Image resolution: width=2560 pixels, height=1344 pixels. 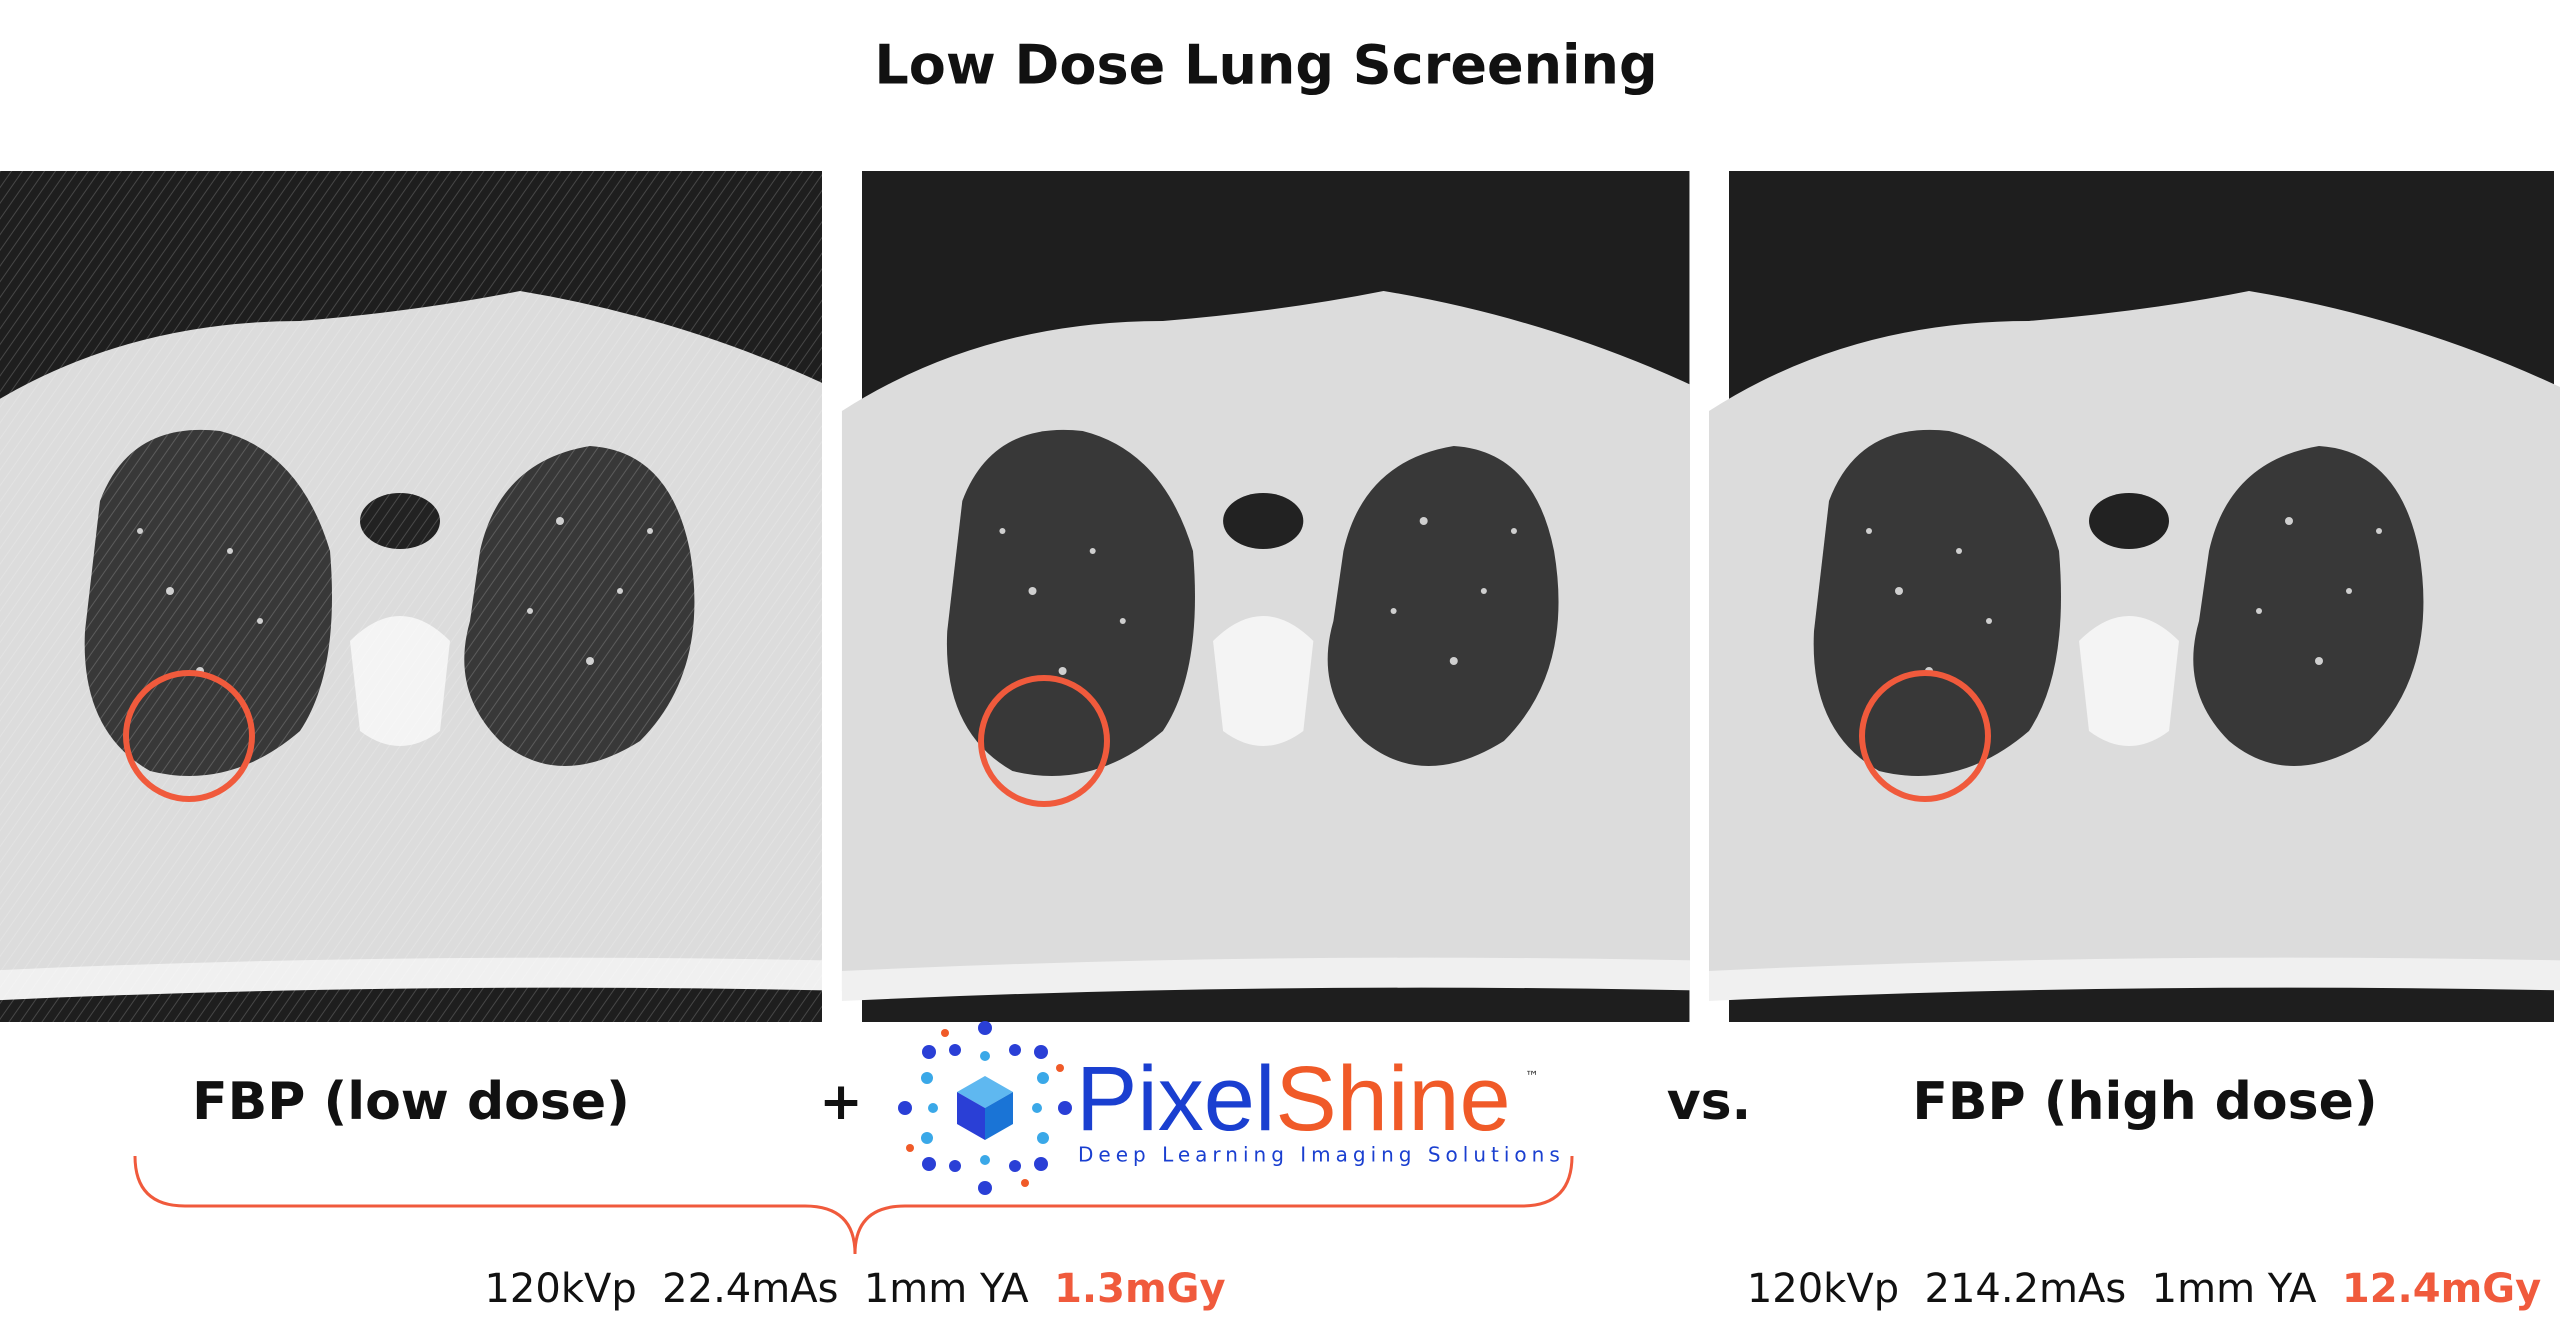 I want to click on text-part: 22.4mAs, so click(x=750, y=1289).